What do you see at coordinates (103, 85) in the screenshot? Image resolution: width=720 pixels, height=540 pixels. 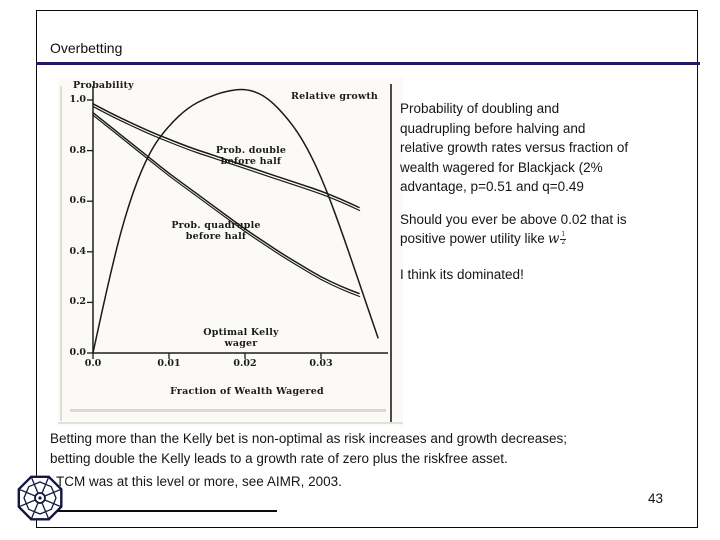 I see `chart-y-axis-label: Probability` at bounding box center [103, 85].